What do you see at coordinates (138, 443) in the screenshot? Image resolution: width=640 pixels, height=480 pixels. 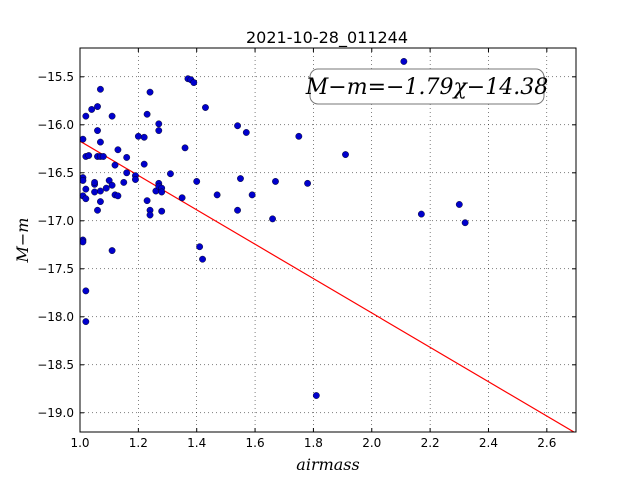 I see `x-tick-label: 1.2` at bounding box center [138, 443].